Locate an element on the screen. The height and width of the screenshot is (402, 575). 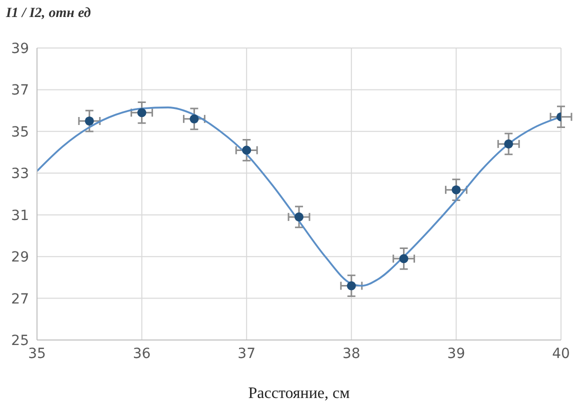
y-tick-label: 37 is located at coordinates (20, 90).